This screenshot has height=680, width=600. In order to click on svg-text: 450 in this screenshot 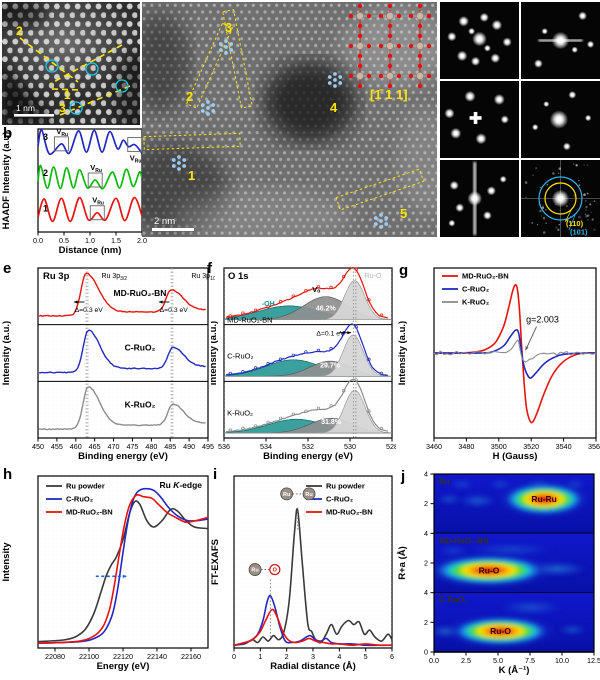, I will do `click(38, 446)`.